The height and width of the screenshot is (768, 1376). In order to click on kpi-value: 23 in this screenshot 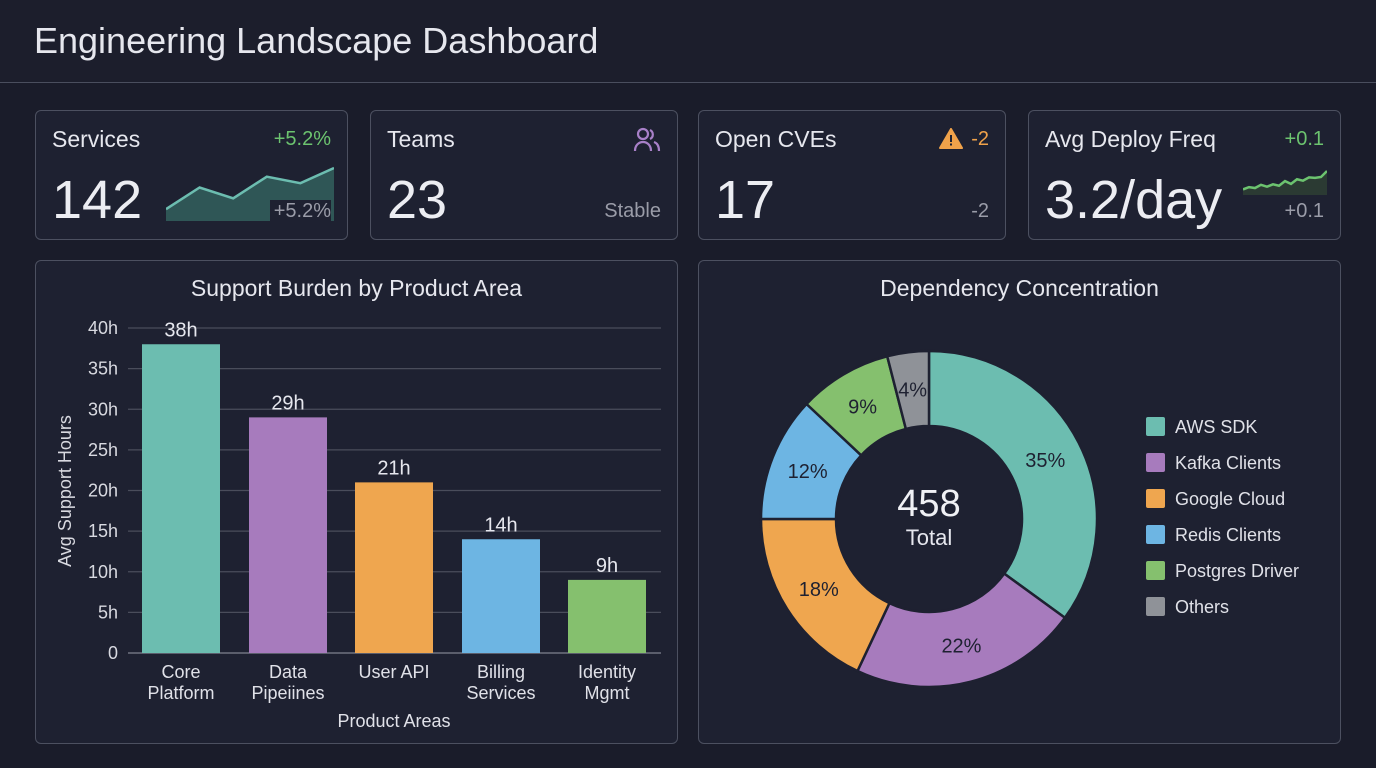, I will do `click(417, 200)`.